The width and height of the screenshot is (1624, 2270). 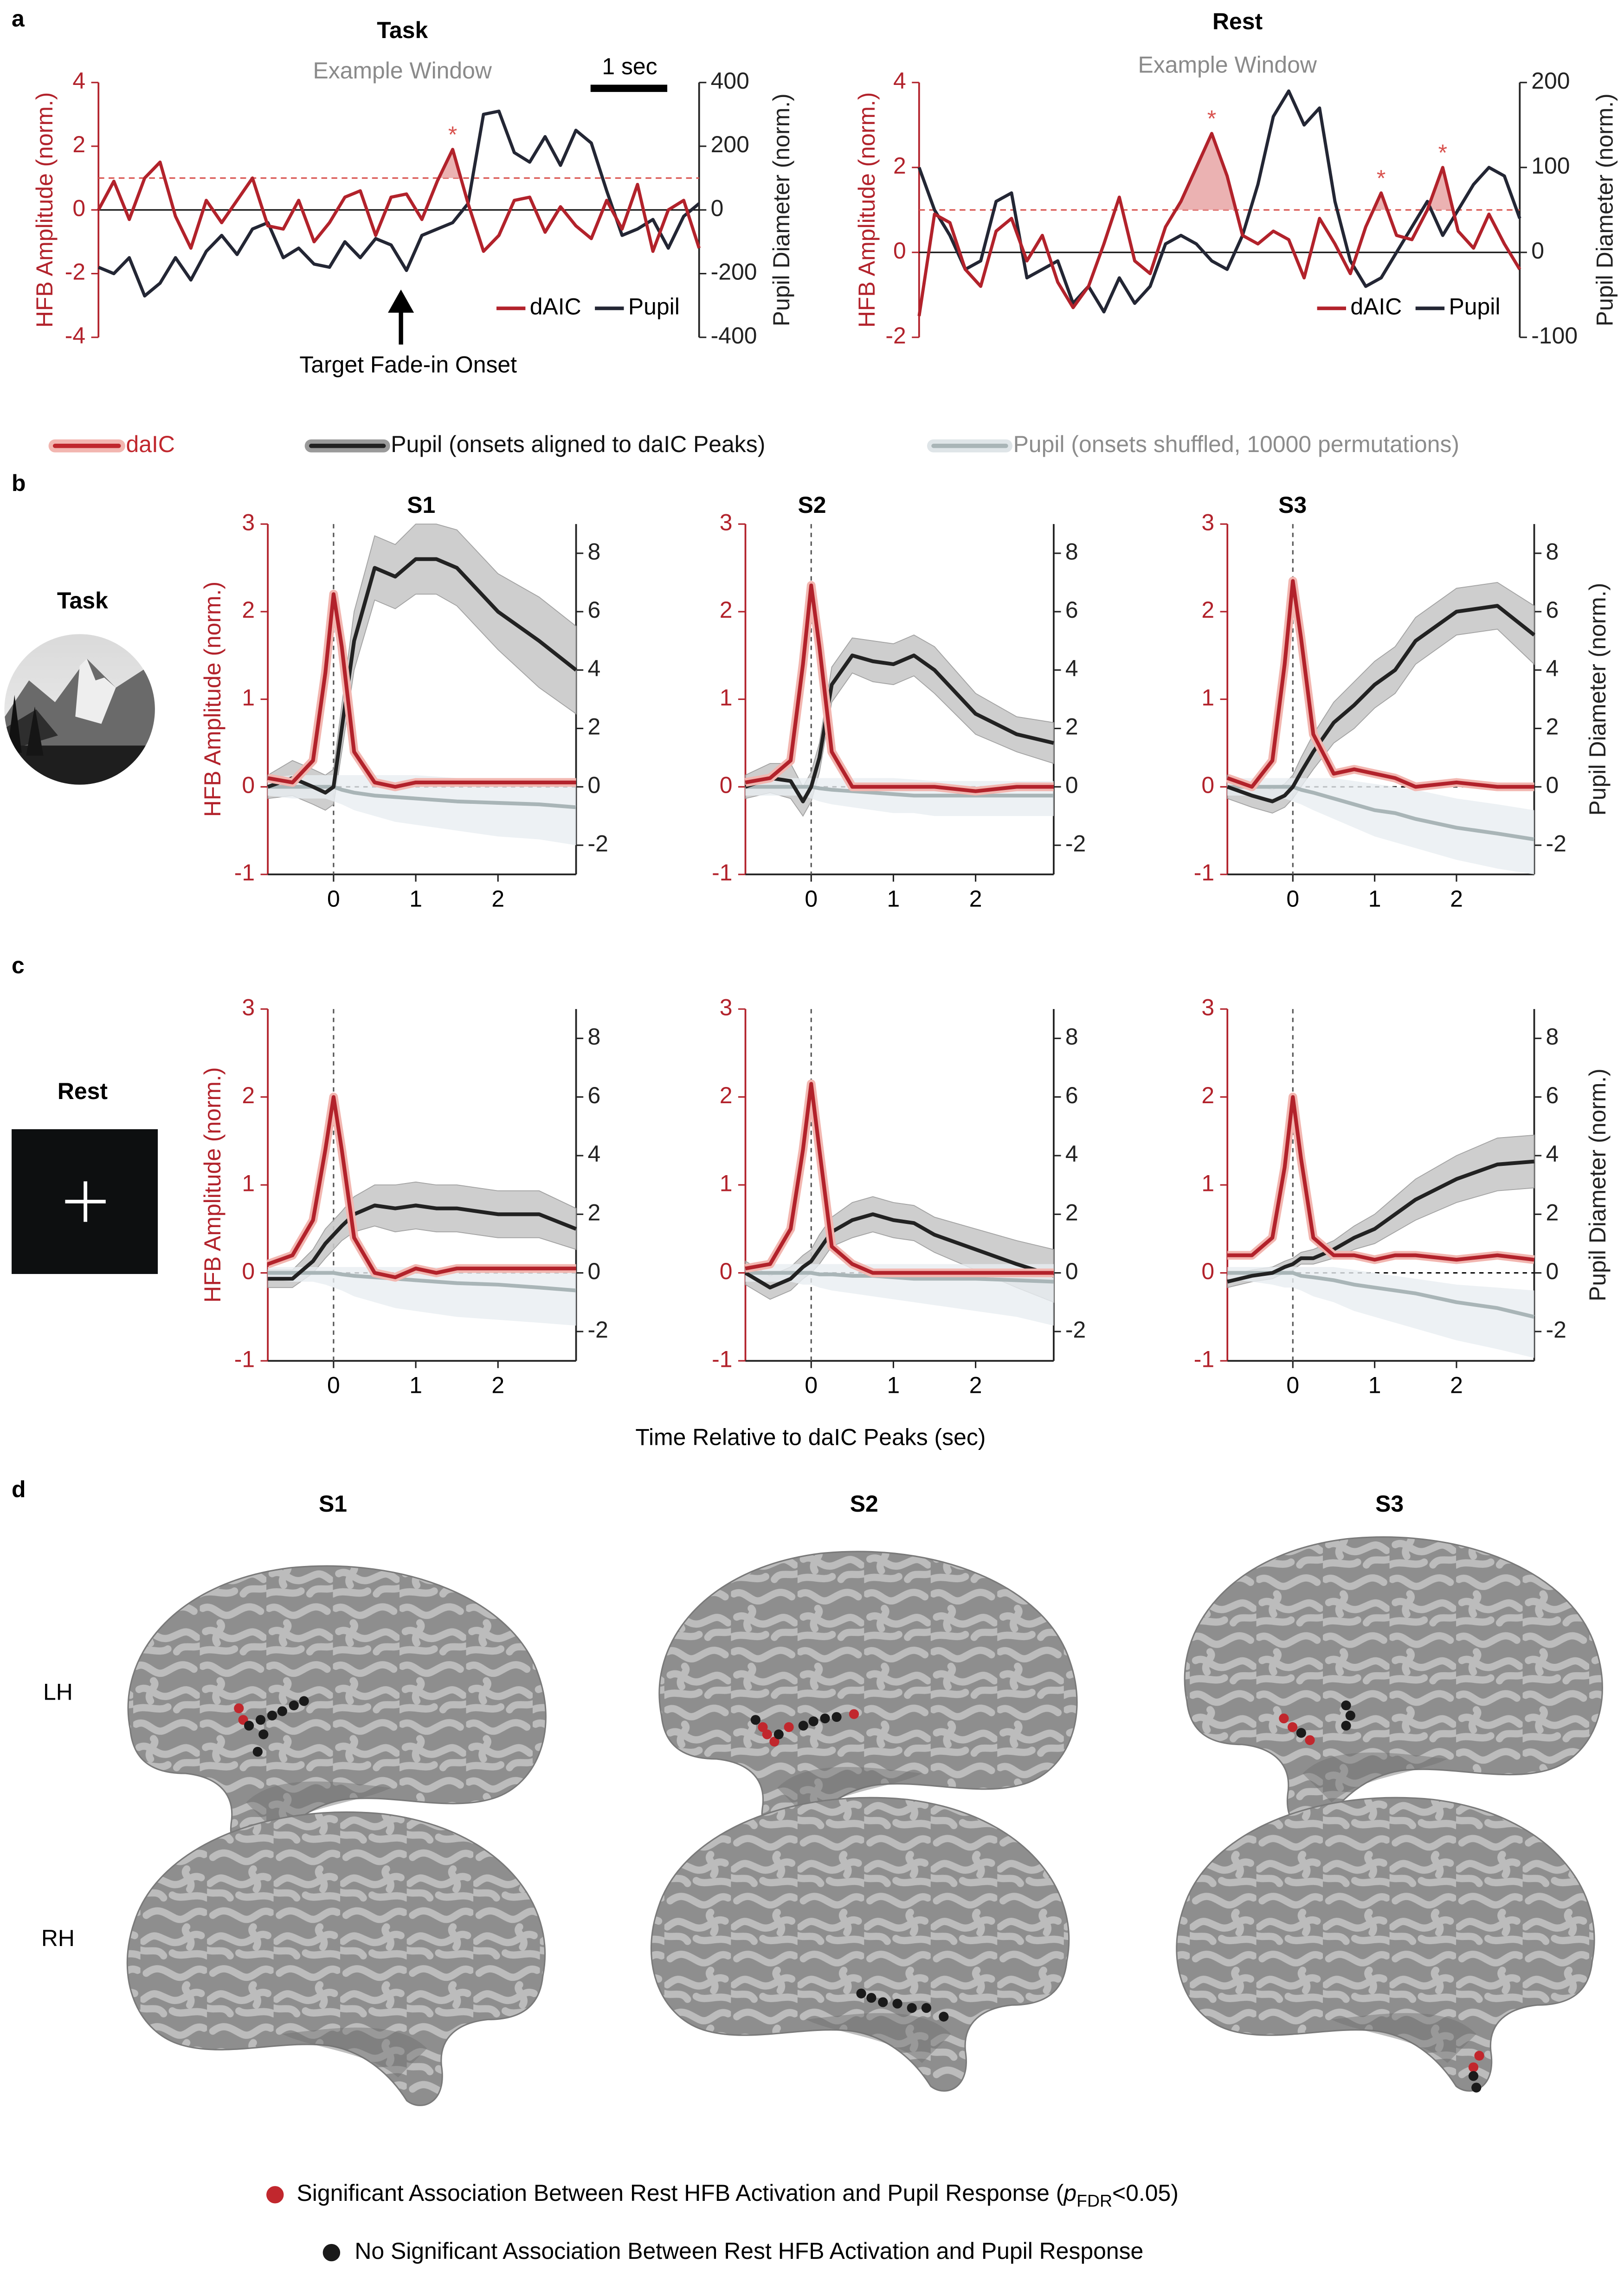 What do you see at coordinates (1555, 336) in the screenshot?
I see `y2-tick-label: -100` at bounding box center [1555, 336].